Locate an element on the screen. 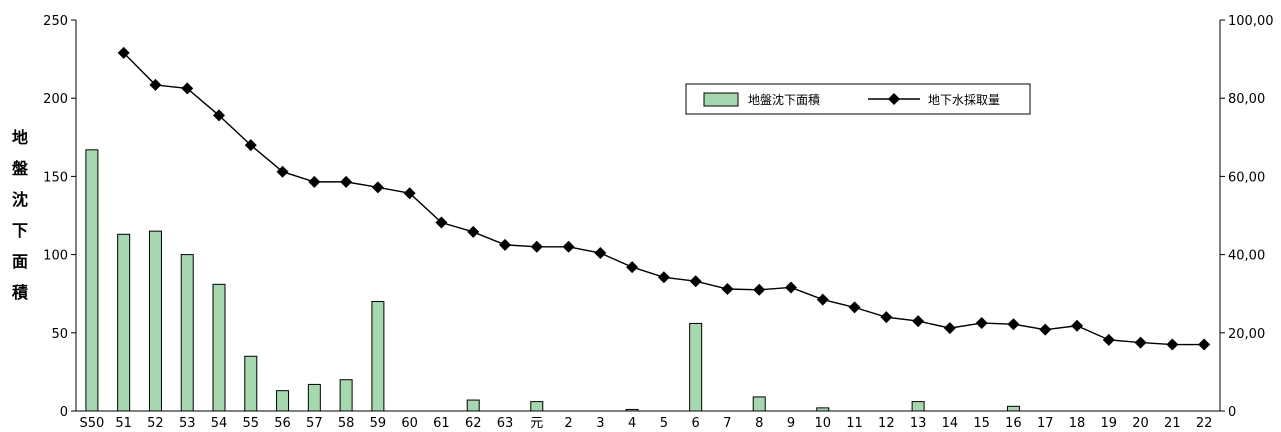  x-tick-label: 56 is located at coordinates (282, 423).